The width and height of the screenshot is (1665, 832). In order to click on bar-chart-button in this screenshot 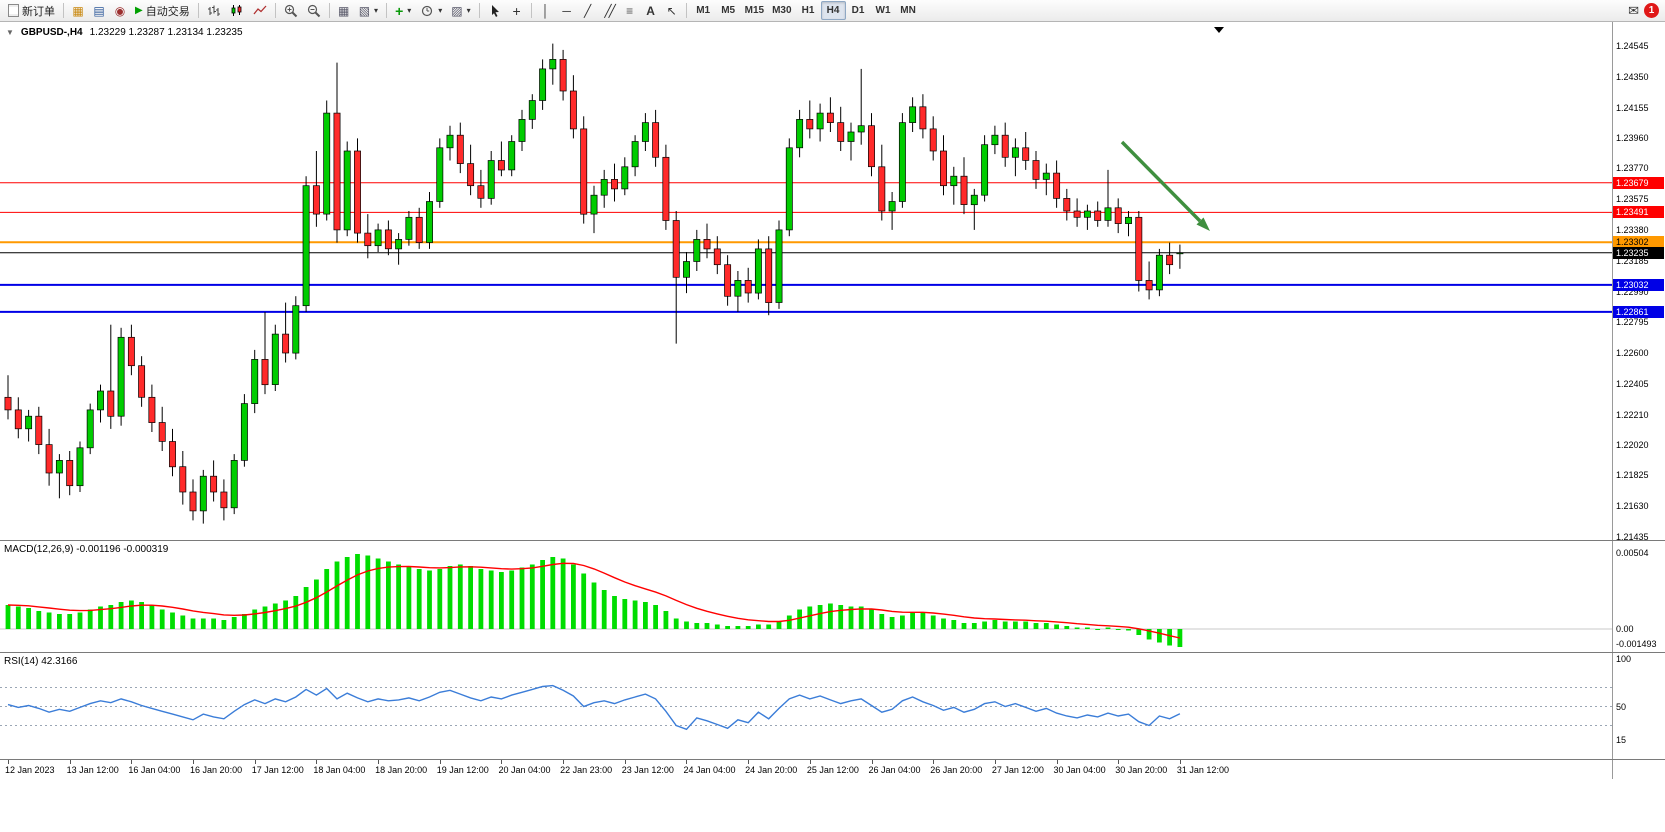, I will do `click(214, 10)`.